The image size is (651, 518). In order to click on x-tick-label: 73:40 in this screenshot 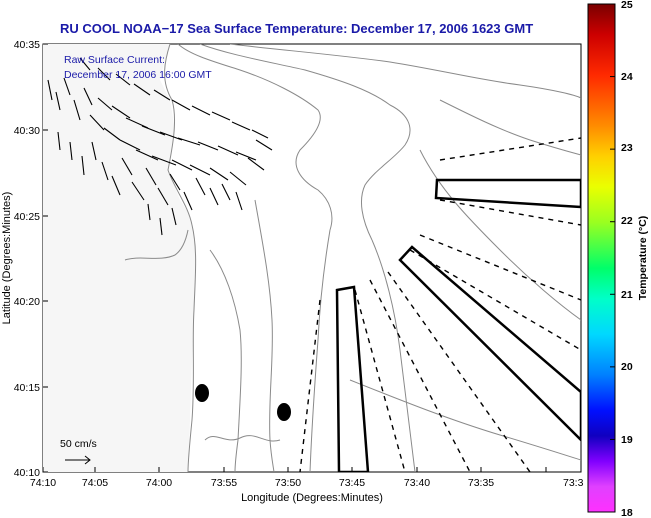, I will do `click(417, 483)`.